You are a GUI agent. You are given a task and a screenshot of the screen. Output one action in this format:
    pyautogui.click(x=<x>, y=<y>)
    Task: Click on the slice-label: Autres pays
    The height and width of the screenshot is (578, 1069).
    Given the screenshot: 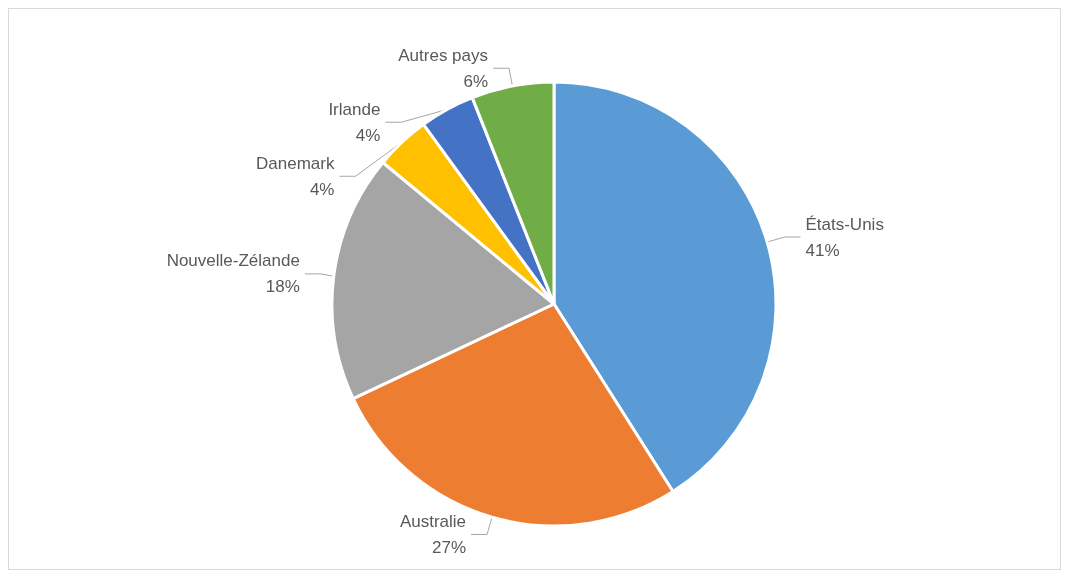 What is the action you would take?
    pyautogui.click(x=443, y=55)
    